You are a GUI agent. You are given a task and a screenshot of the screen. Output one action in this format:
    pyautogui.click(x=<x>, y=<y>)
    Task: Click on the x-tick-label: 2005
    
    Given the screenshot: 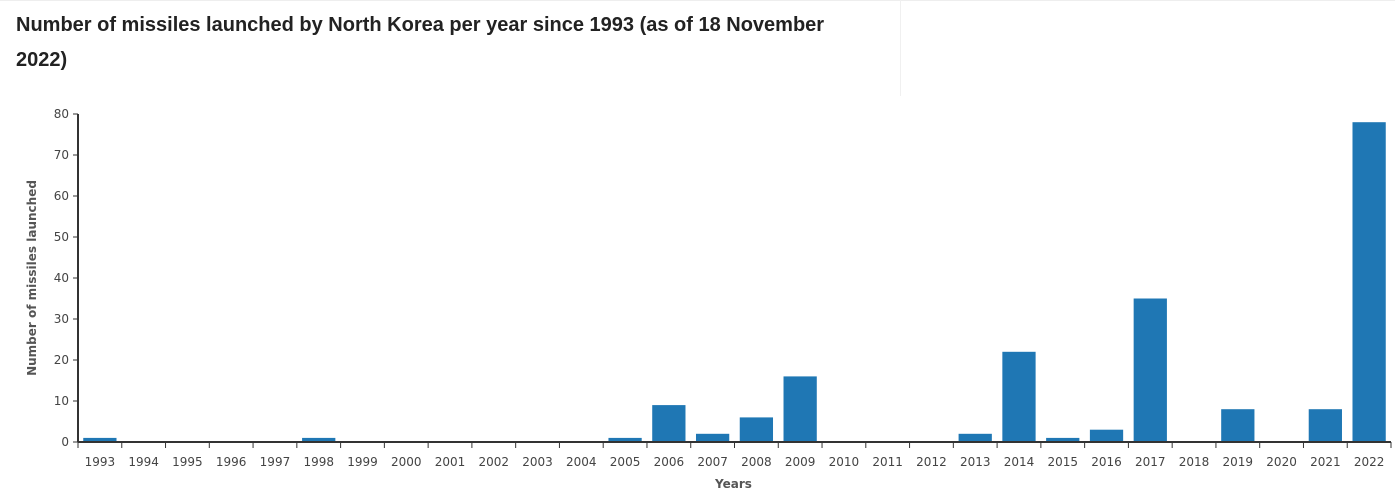 What is the action you would take?
    pyautogui.click(x=625, y=462)
    